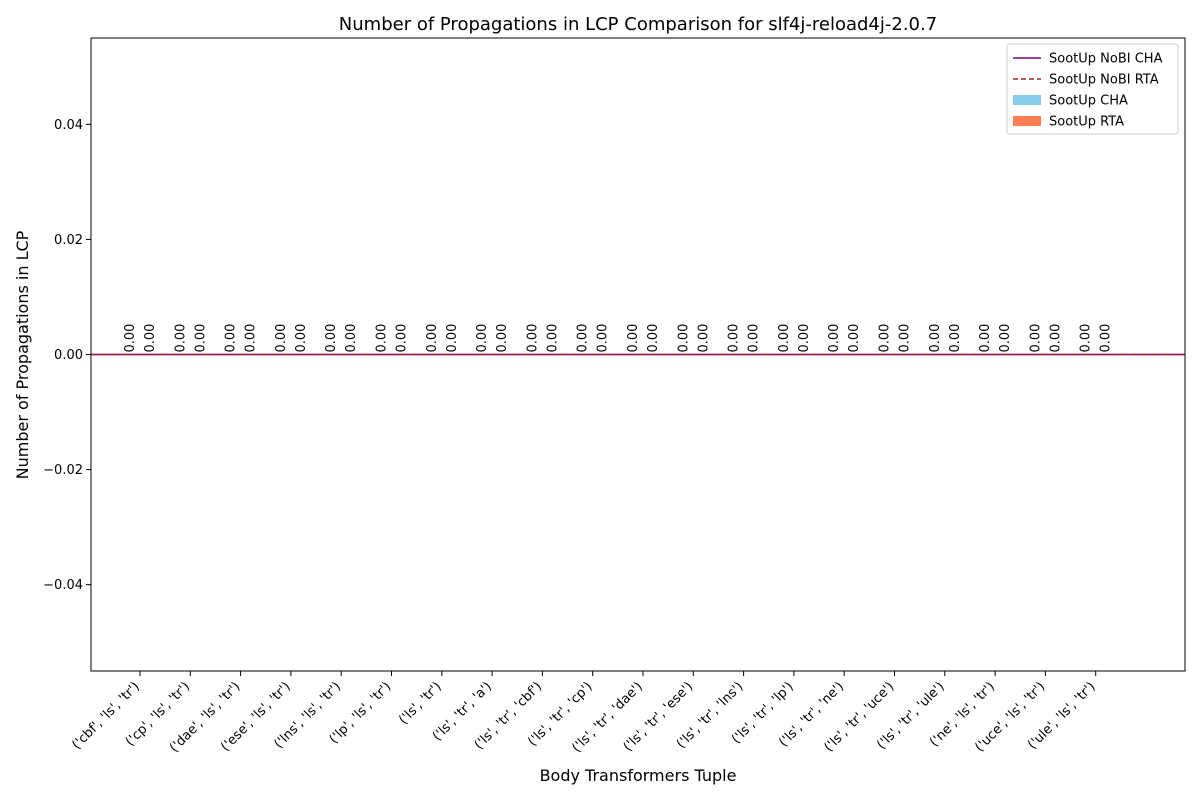 The width and height of the screenshot is (1200, 800). I want to click on y-tick-label: −0.04, so click(63, 585).